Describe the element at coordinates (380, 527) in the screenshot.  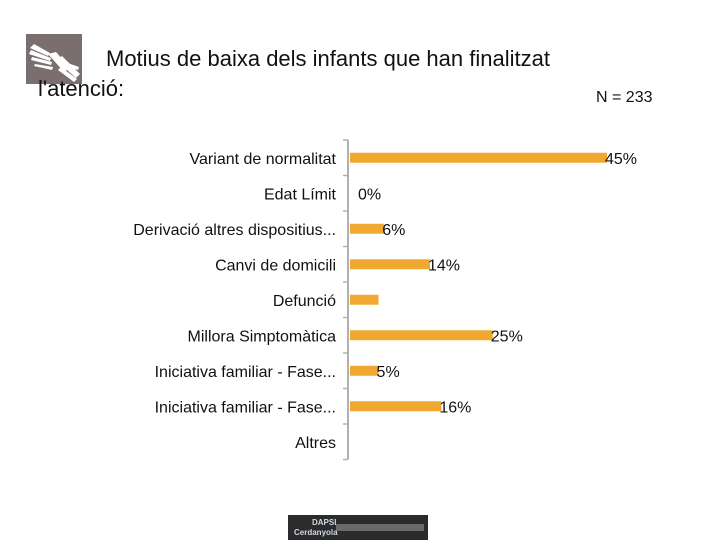
I see `footer-logo-band` at that location.